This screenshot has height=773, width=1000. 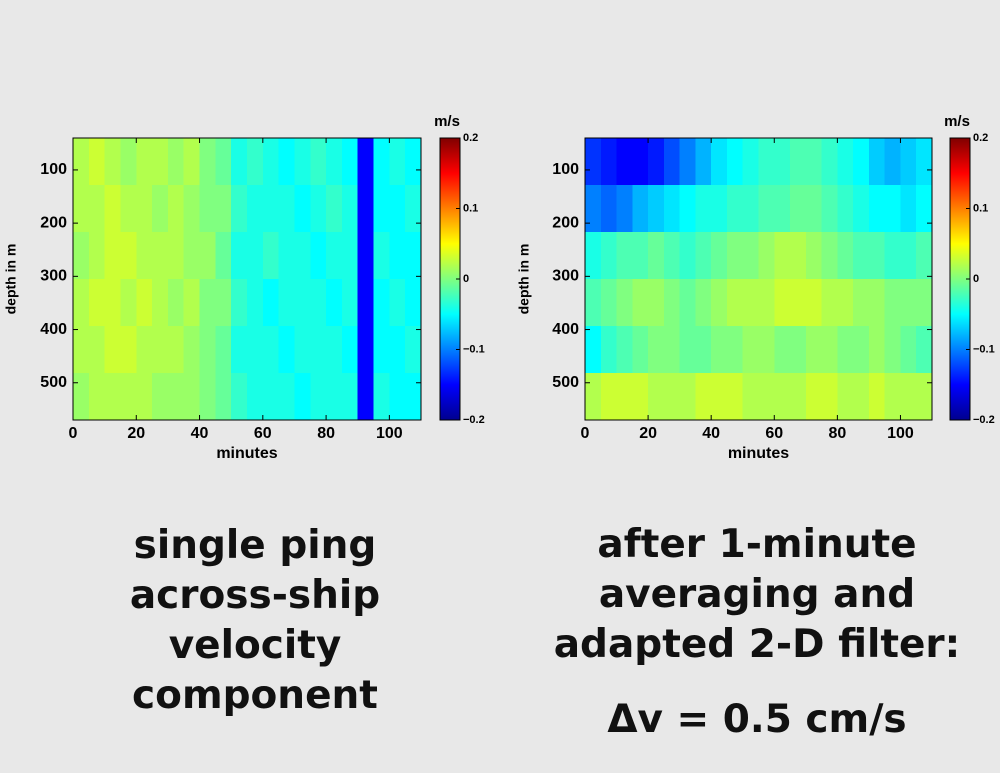 I want to click on caption-line: after 1-minute, so click(x=757, y=544).